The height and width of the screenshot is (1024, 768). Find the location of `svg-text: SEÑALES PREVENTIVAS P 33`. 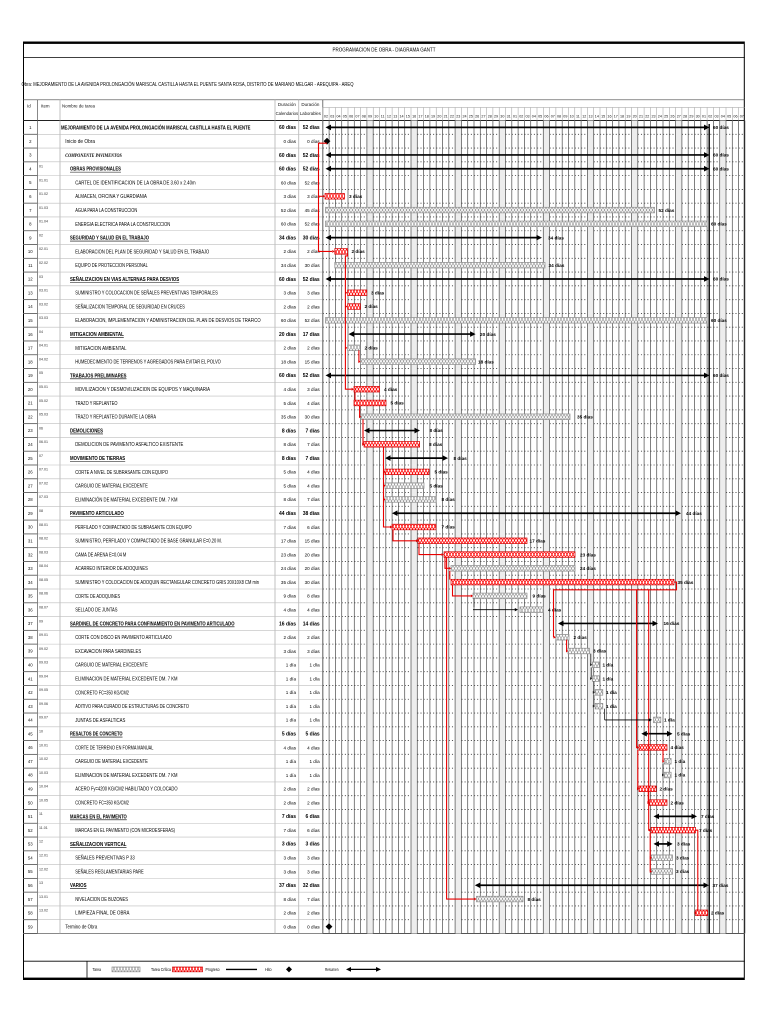

svg-text: SEÑALES PREVENTIVAS P 33 is located at coordinates (105, 858).